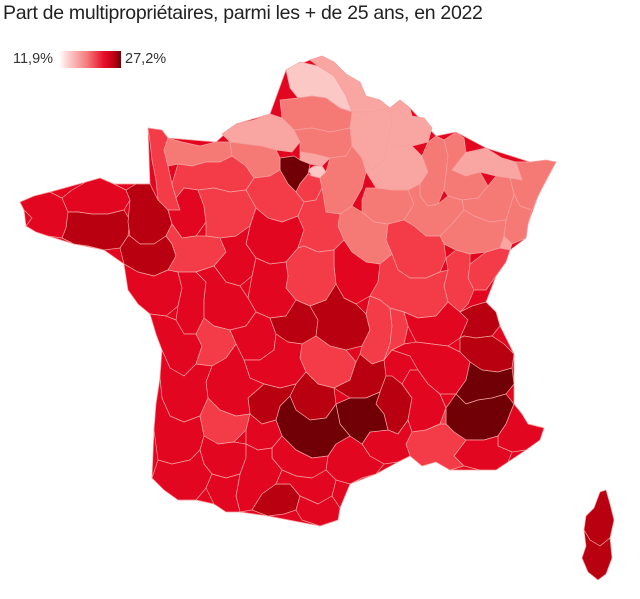  I want to click on legend-gradient-bar, so click(90, 59).